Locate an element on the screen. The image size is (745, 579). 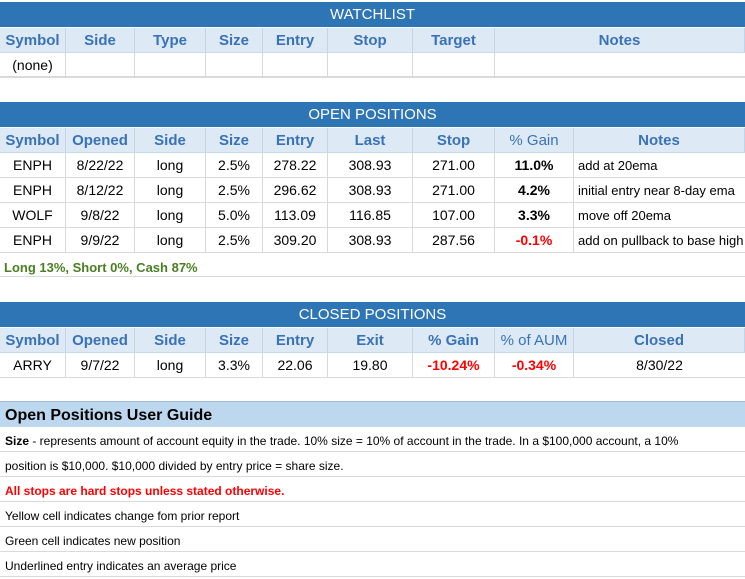
cell-symbol: (none) is located at coordinates (33, 65).